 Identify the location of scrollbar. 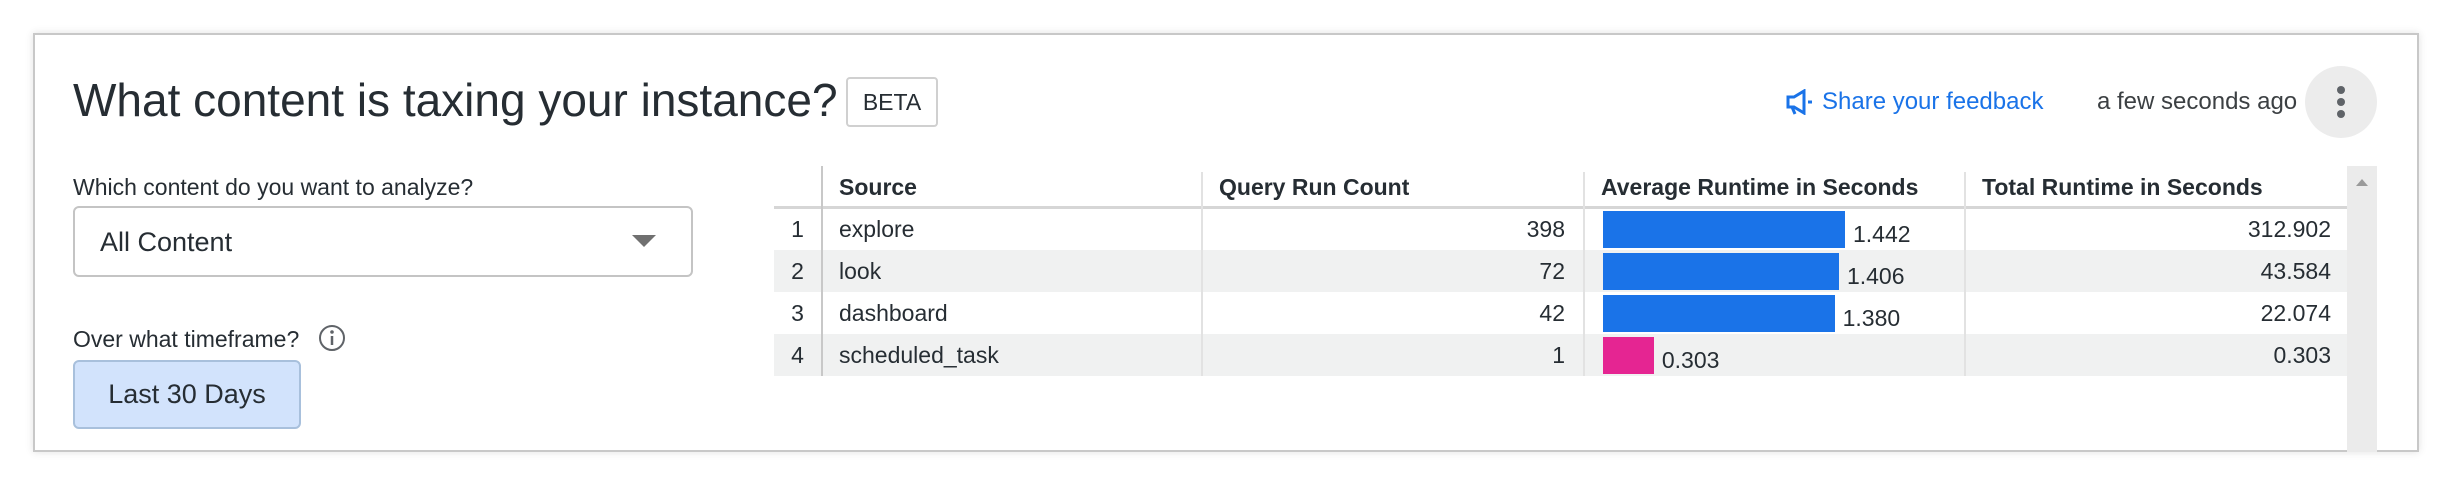
(2362, 309).